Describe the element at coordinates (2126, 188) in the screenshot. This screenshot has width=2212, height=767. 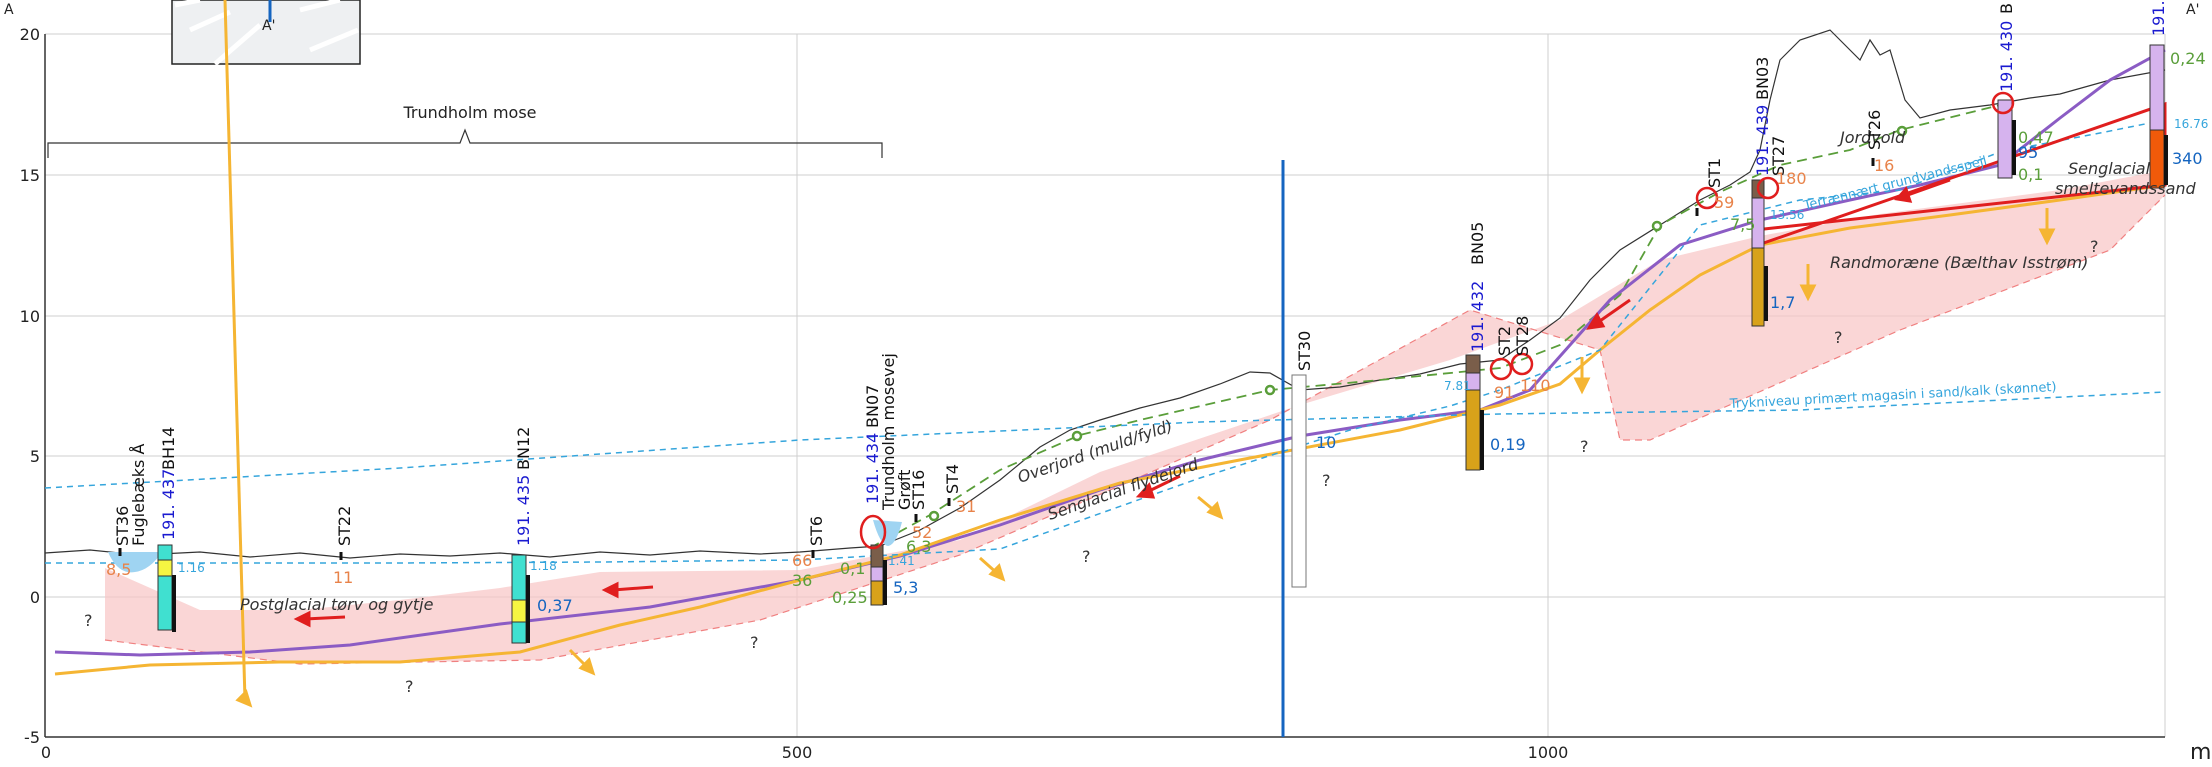
I see `unit-label-smeltevand-2: smeltevandssand` at that location.